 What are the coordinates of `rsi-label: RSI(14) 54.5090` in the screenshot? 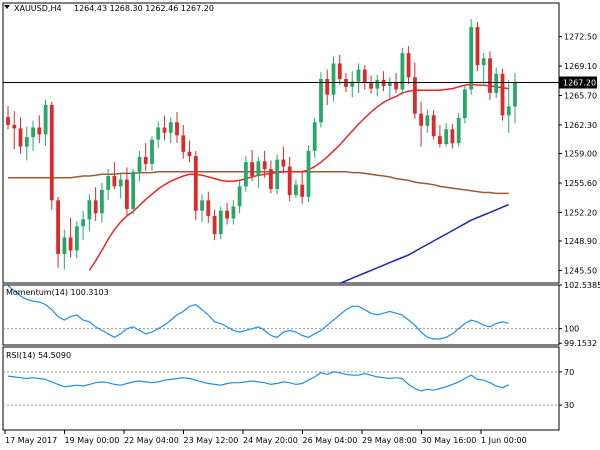 It's located at (38, 355).